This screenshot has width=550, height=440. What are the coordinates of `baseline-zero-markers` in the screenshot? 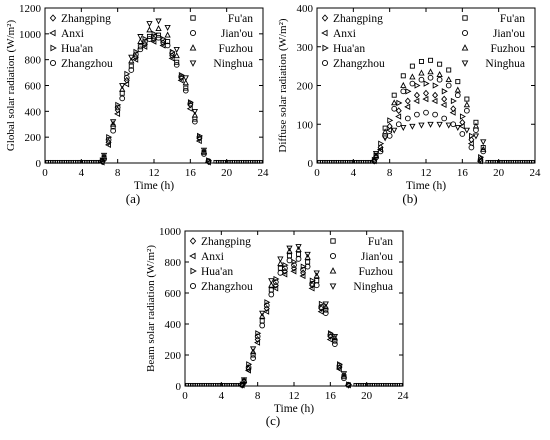 It's located at (154, 161).